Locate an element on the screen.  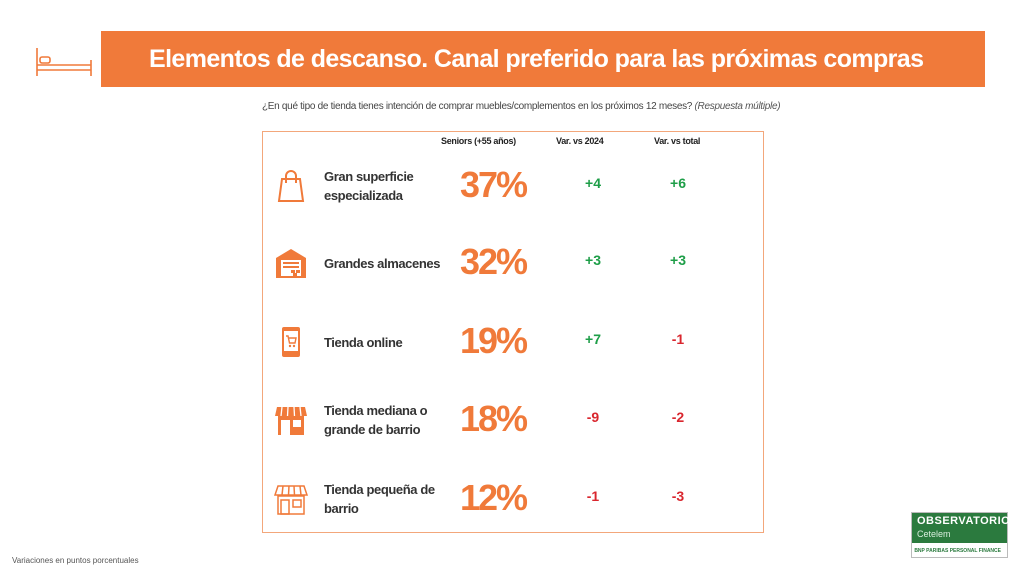
var-2024-value: +4 is located at coordinates (593, 183).